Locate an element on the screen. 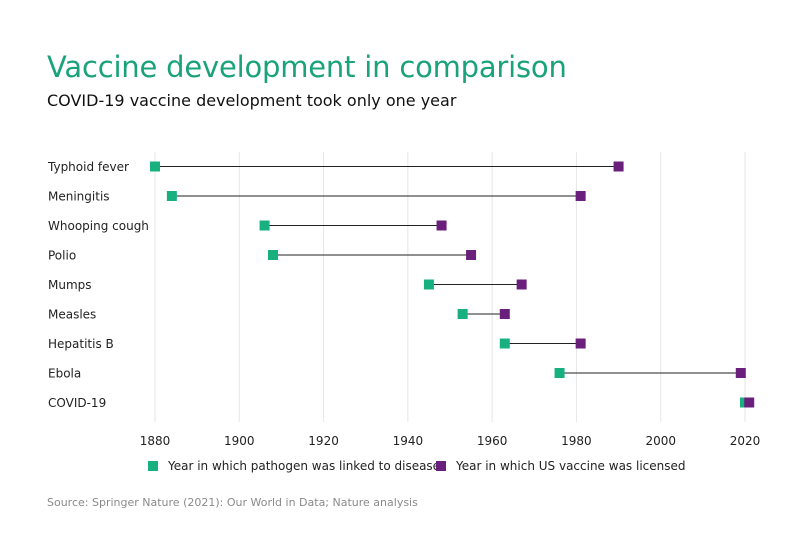 This screenshot has height=544, width=800. x-tick-label: 1940 is located at coordinates (408, 441).